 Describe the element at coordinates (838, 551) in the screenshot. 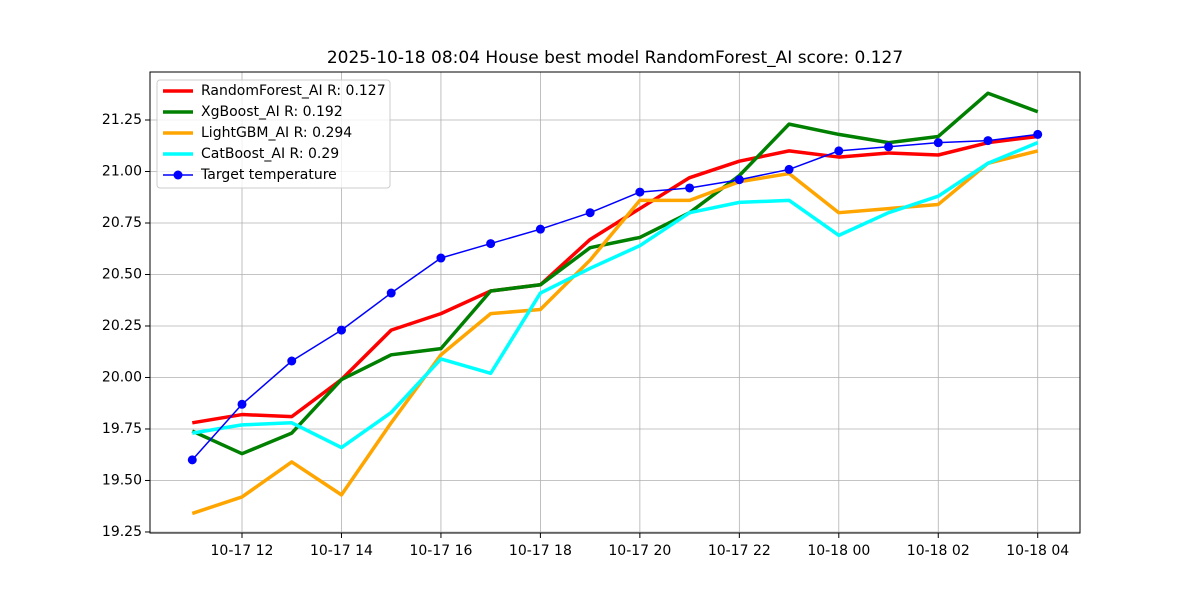

I see `x-tick-label: 10-18 00` at that location.